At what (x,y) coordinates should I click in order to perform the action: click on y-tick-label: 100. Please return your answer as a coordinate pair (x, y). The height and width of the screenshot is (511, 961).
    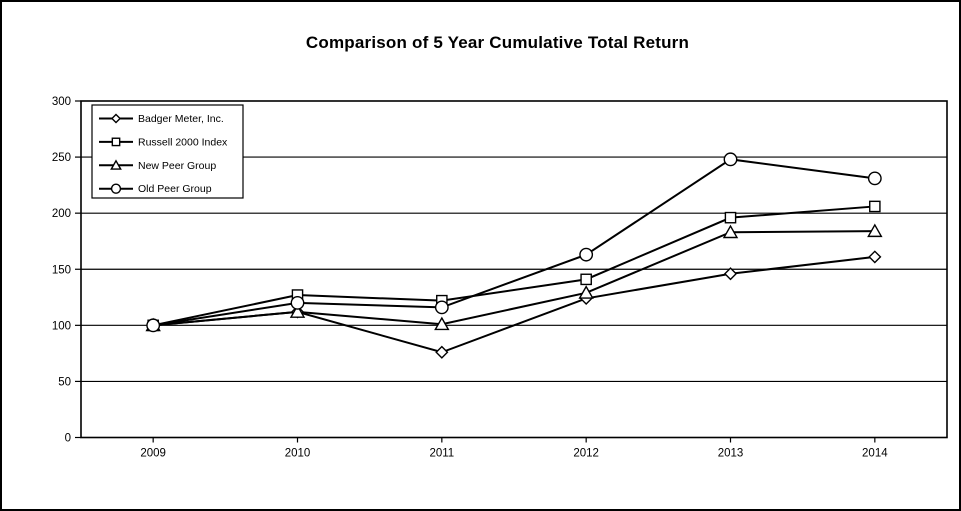
    Looking at the image, I should click on (61, 326).